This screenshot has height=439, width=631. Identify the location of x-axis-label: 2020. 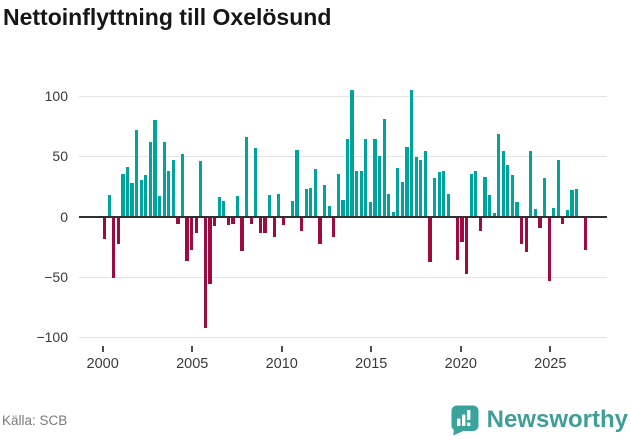
(460, 364).